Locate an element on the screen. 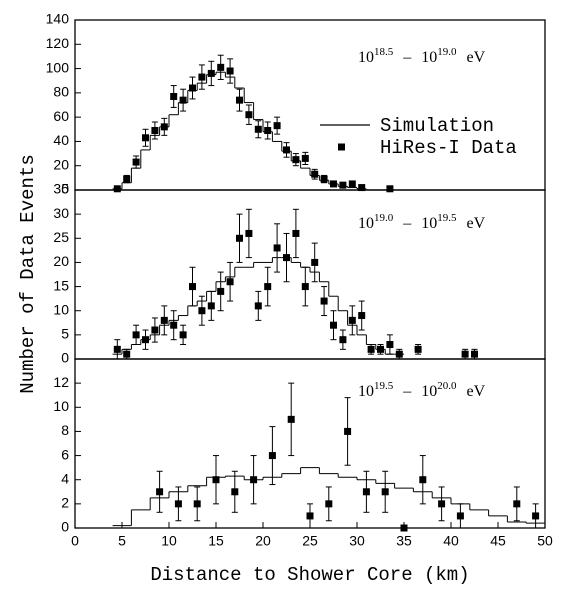 The height and width of the screenshot is (598, 563). y-tick-label: 40 is located at coordinates (61, 140).